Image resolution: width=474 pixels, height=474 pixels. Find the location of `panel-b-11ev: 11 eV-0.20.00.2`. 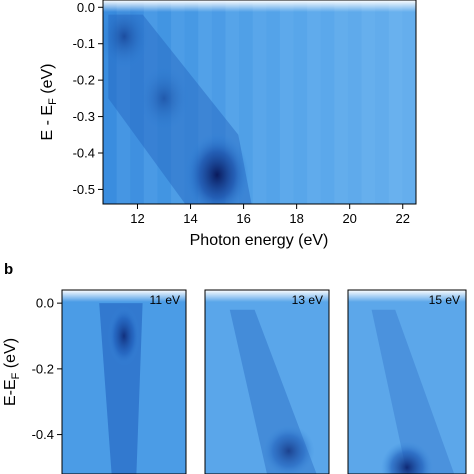

panel-b-11ev: 11 eV-0.20.00.2 is located at coordinates (124, 381).